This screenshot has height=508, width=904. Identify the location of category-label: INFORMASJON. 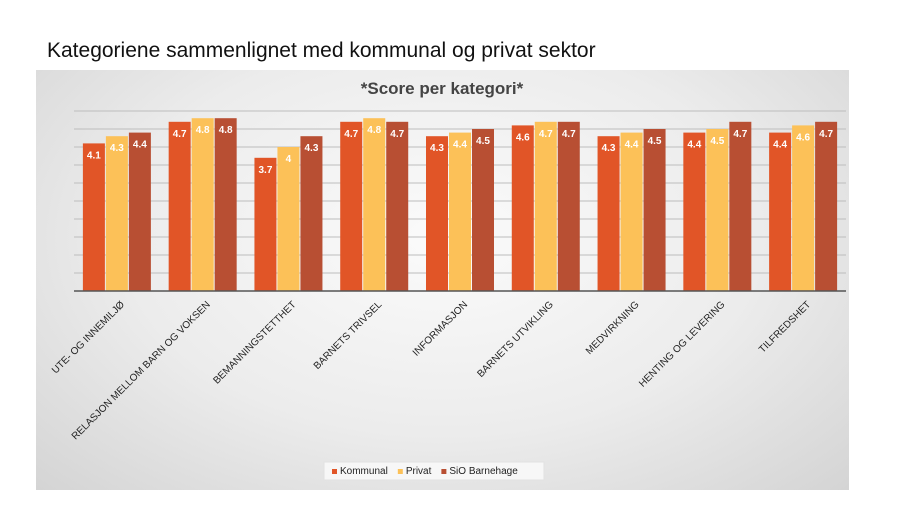
(440, 328).